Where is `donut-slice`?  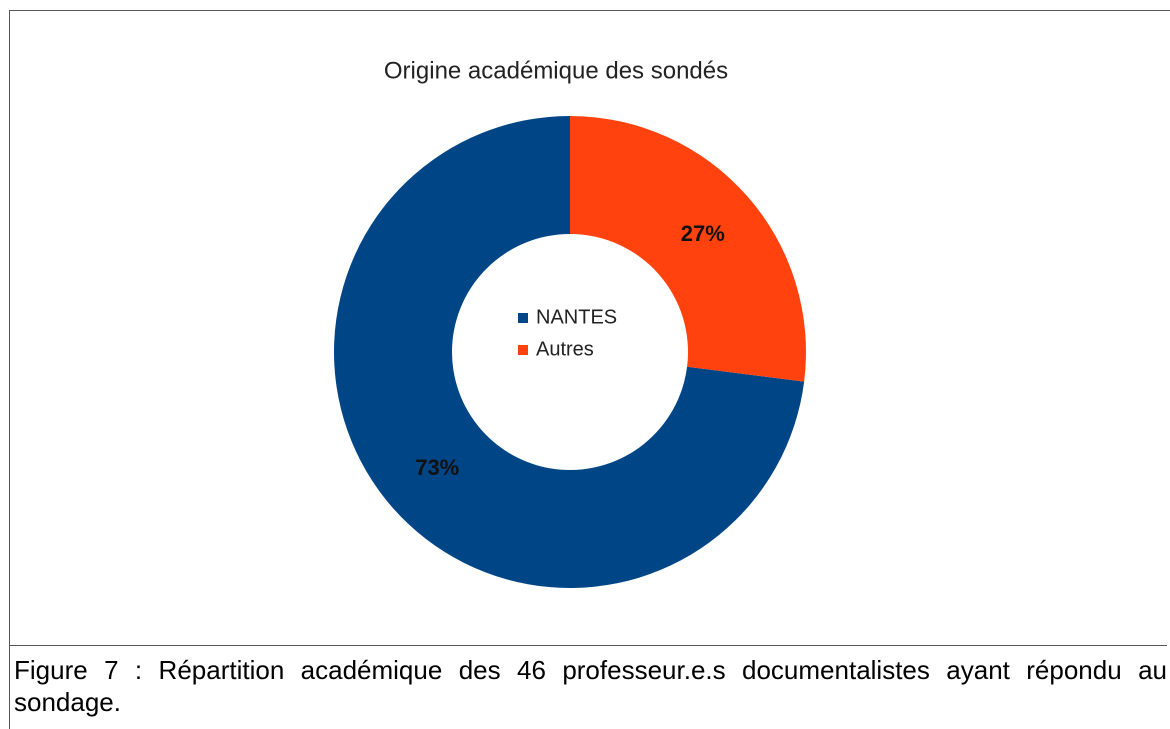
donut-slice is located at coordinates (688, 249).